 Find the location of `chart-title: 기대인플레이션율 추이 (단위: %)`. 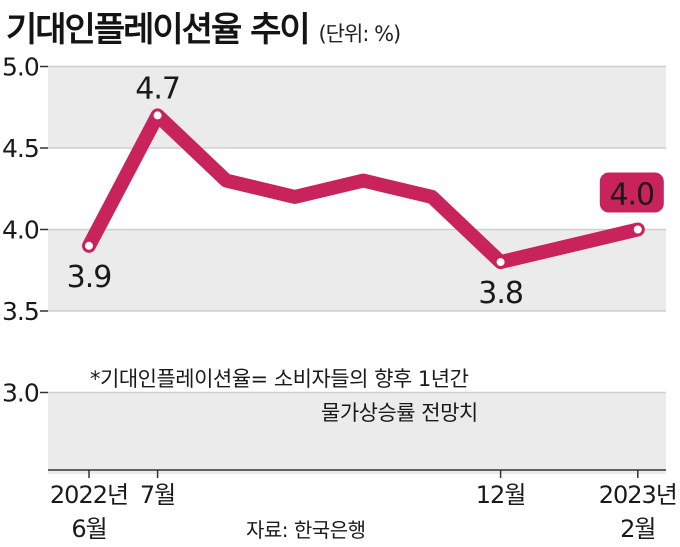

chart-title: 기대인플레이션율 추이 (단위: %) is located at coordinates (203, 26).